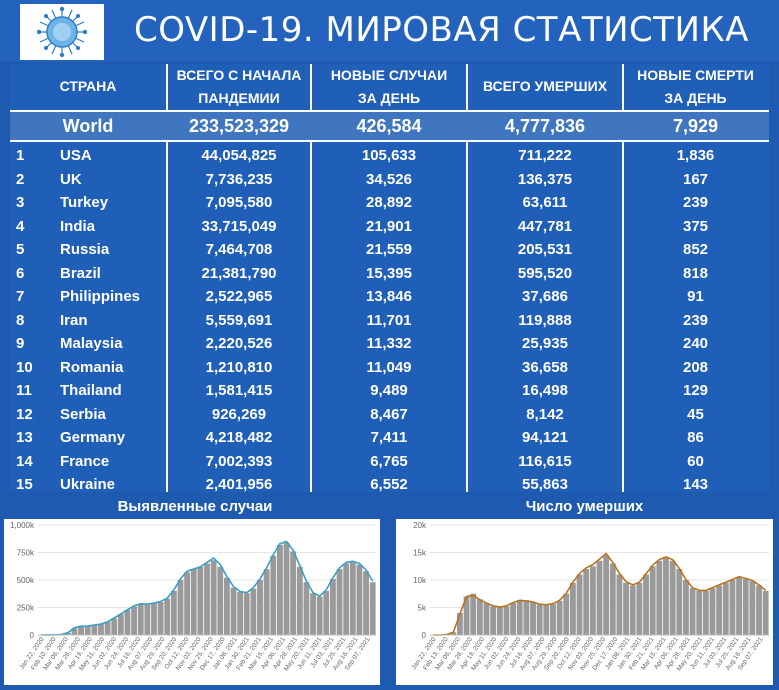 The image size is (779, 690). I want to click on world-total: 233,523,329, so click(239, 126).